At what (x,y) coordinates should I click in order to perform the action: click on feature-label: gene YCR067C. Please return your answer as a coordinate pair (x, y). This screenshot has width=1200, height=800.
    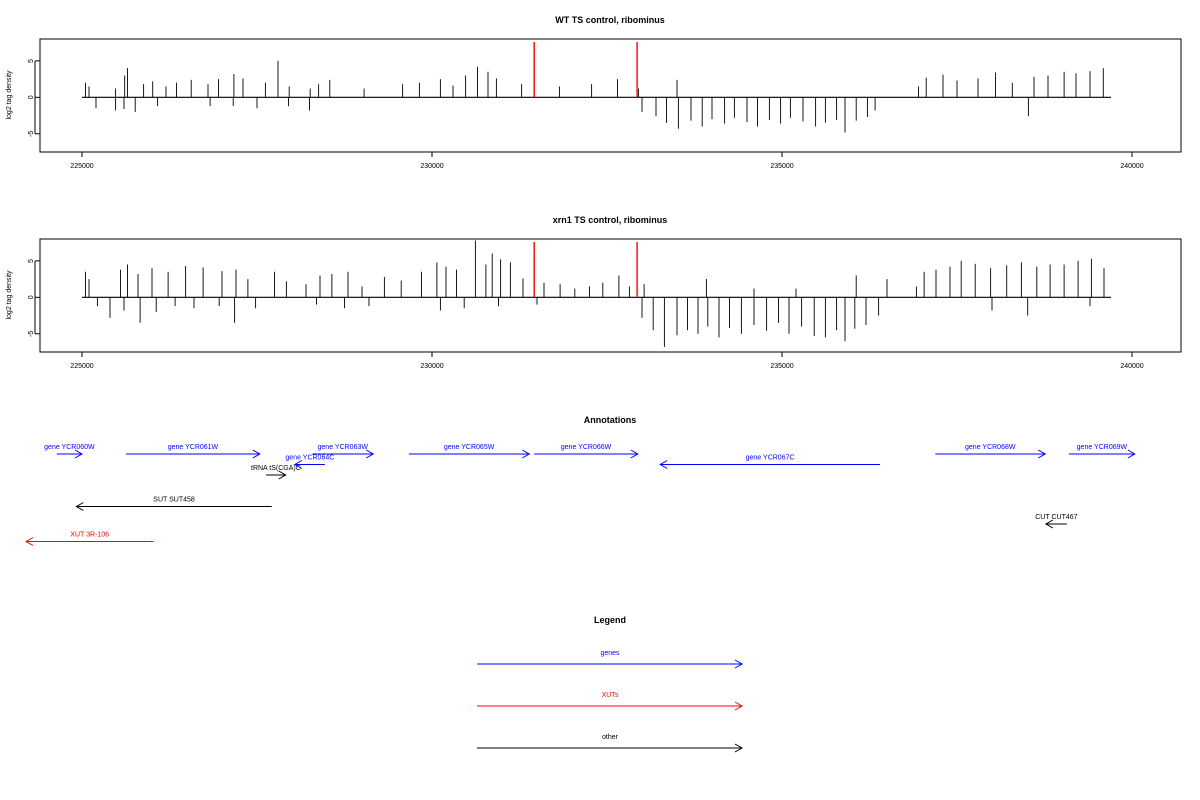
    Looking at the image, I should click on (770, 458).